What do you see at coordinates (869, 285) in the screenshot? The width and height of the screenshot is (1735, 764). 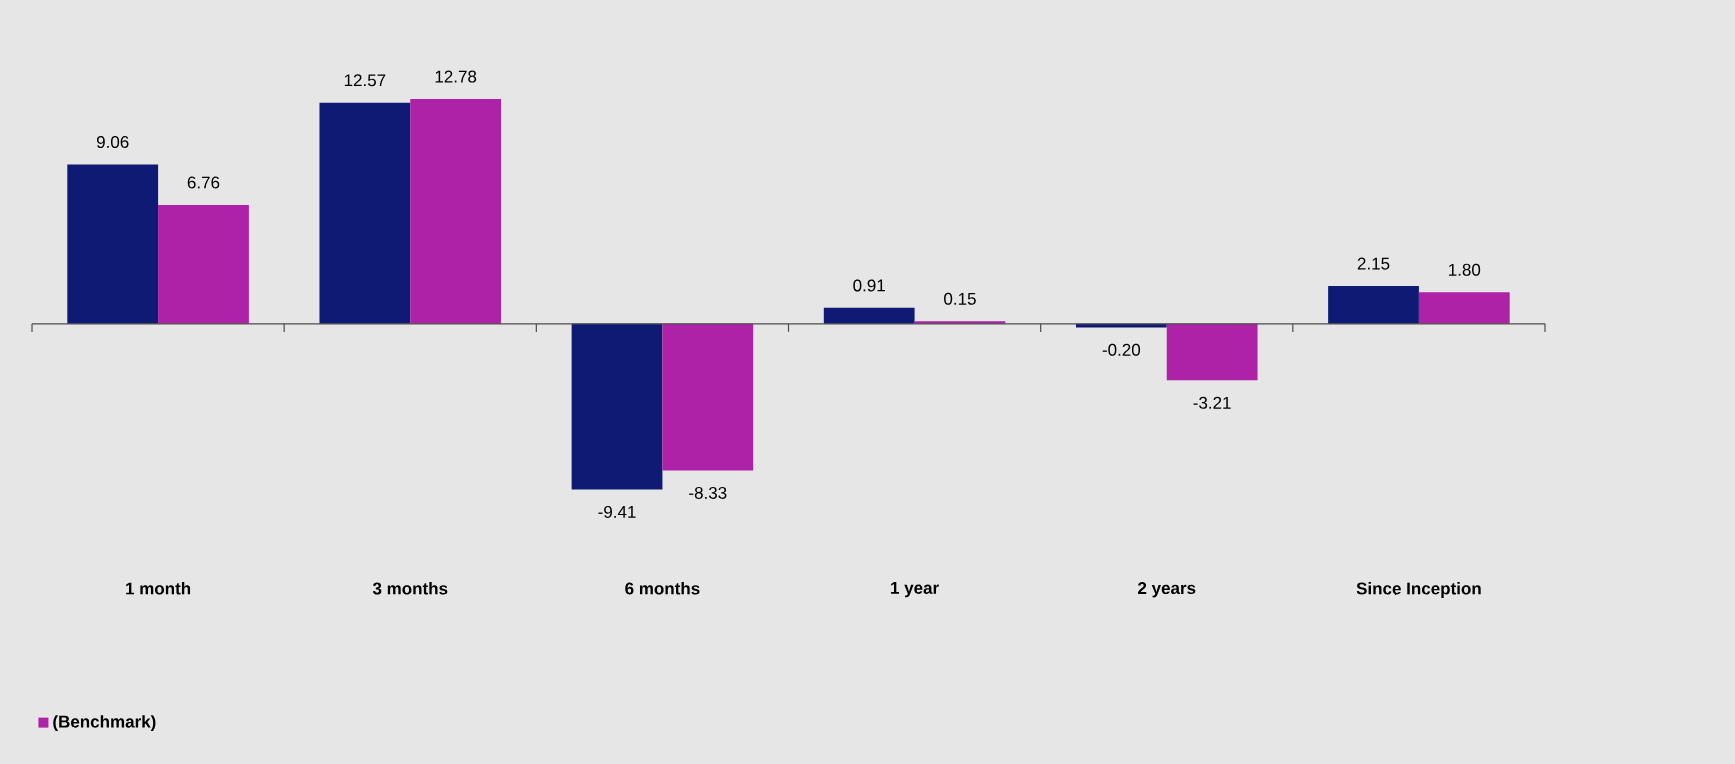 I see `data-label: 0.91` at bounding box center [869, 285].